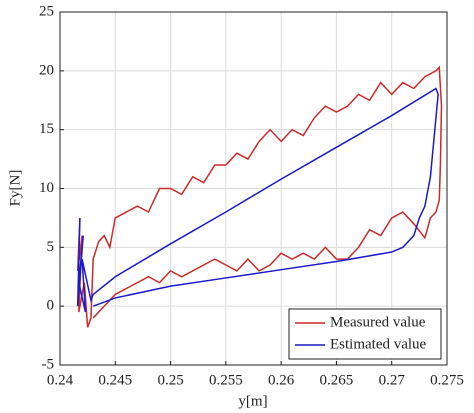  Describe the element at coordinates (48, 364) in the screenshot. I see `y-tick-label: -5` at that location.